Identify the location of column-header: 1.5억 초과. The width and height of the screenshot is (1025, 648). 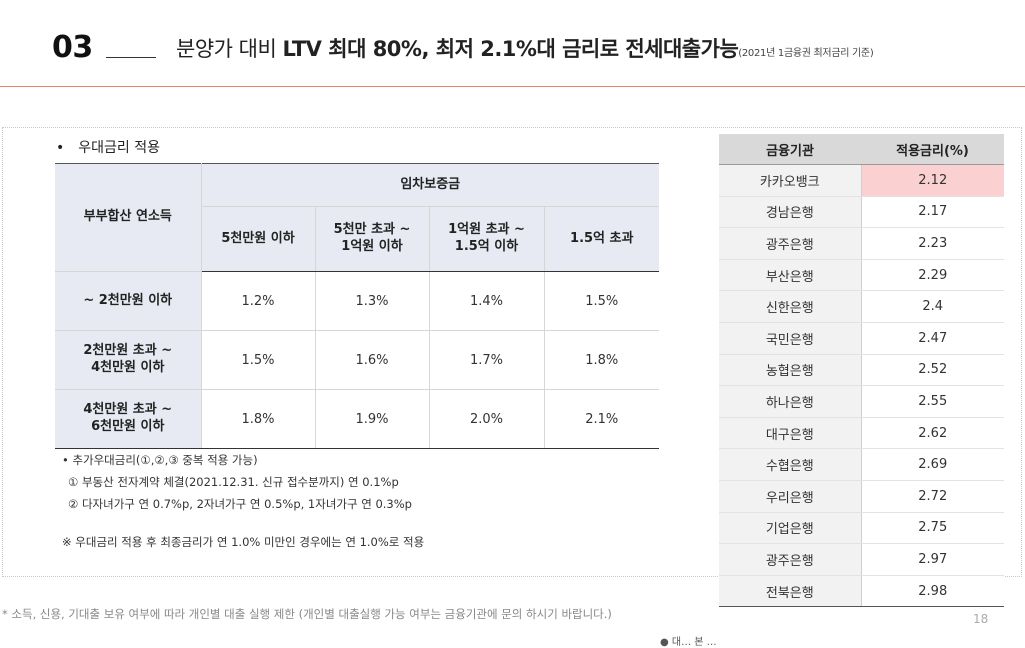
(601, 239).